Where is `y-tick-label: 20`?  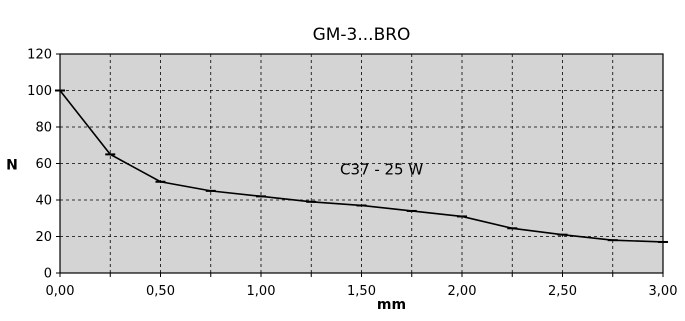 y-tick-label: 20 is located at coordinates (43, 237).